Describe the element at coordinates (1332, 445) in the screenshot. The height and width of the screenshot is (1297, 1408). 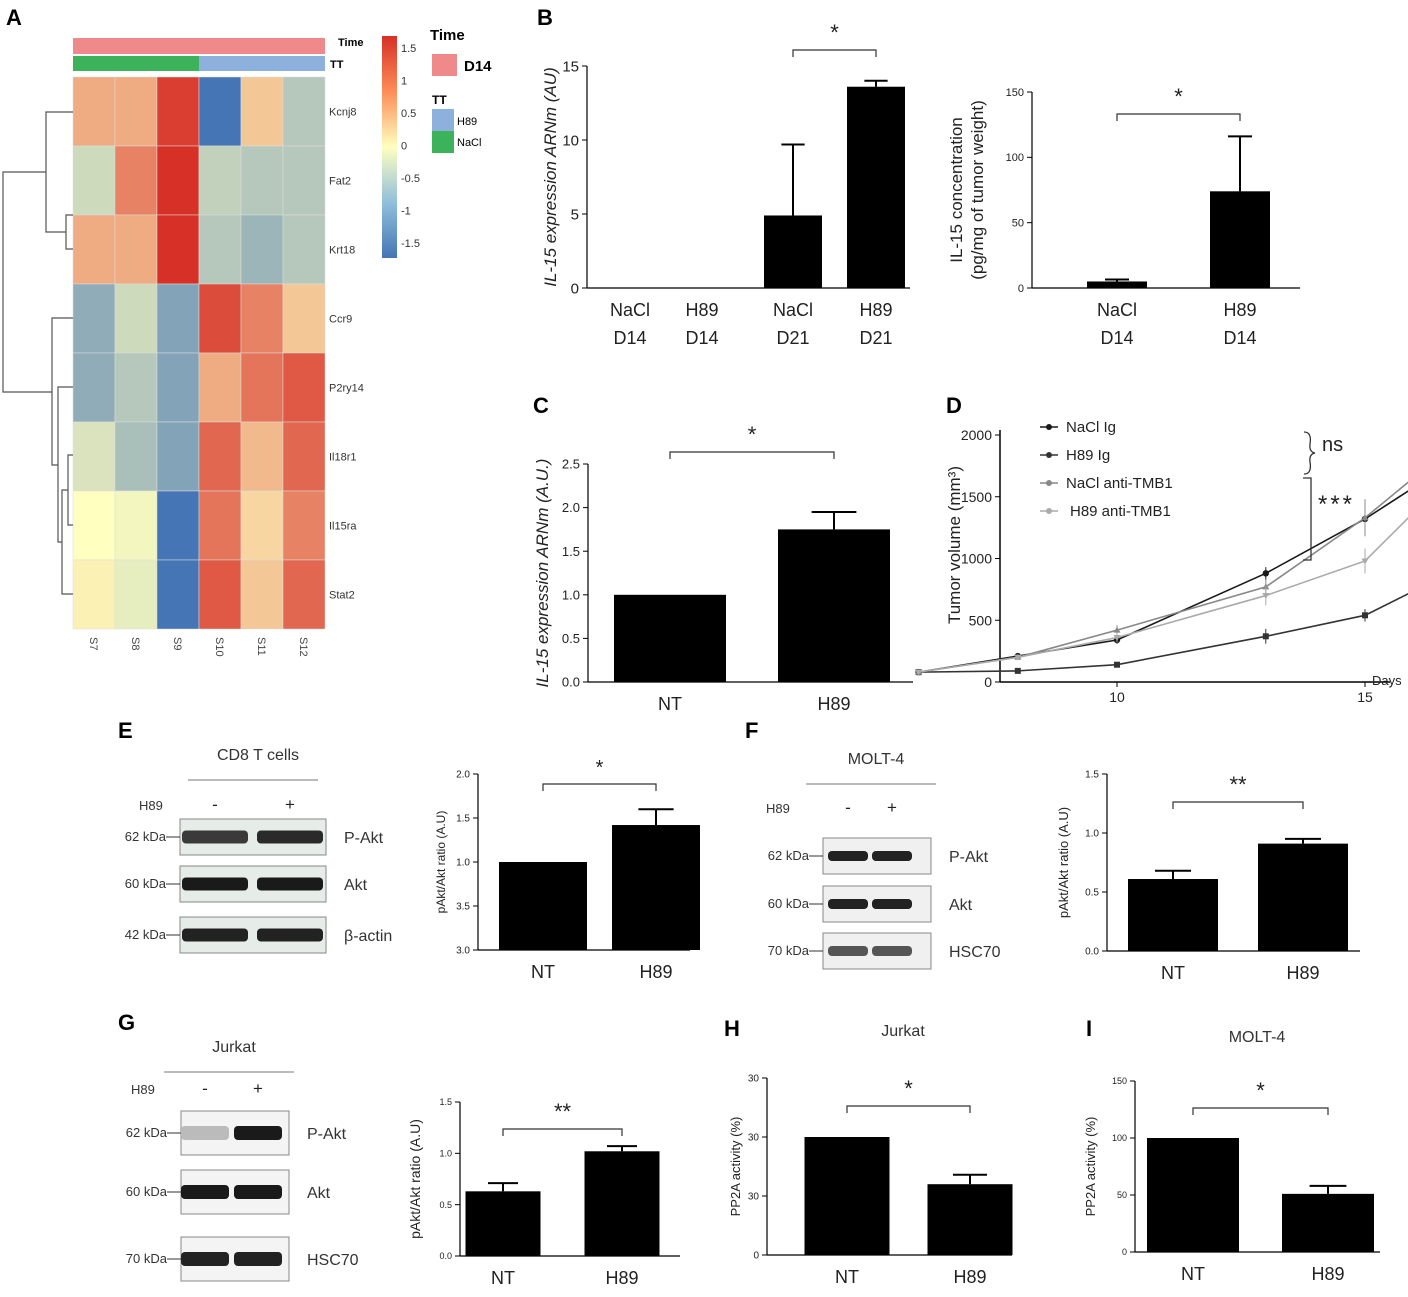
I see `significance-label: ns` at that location.